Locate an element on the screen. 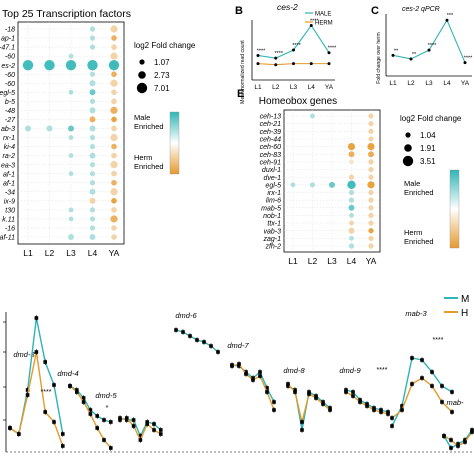 Image resolution: width=474 pixels, height=474 pixels. row-label: ab-3 is located at coordinates (8, 129).